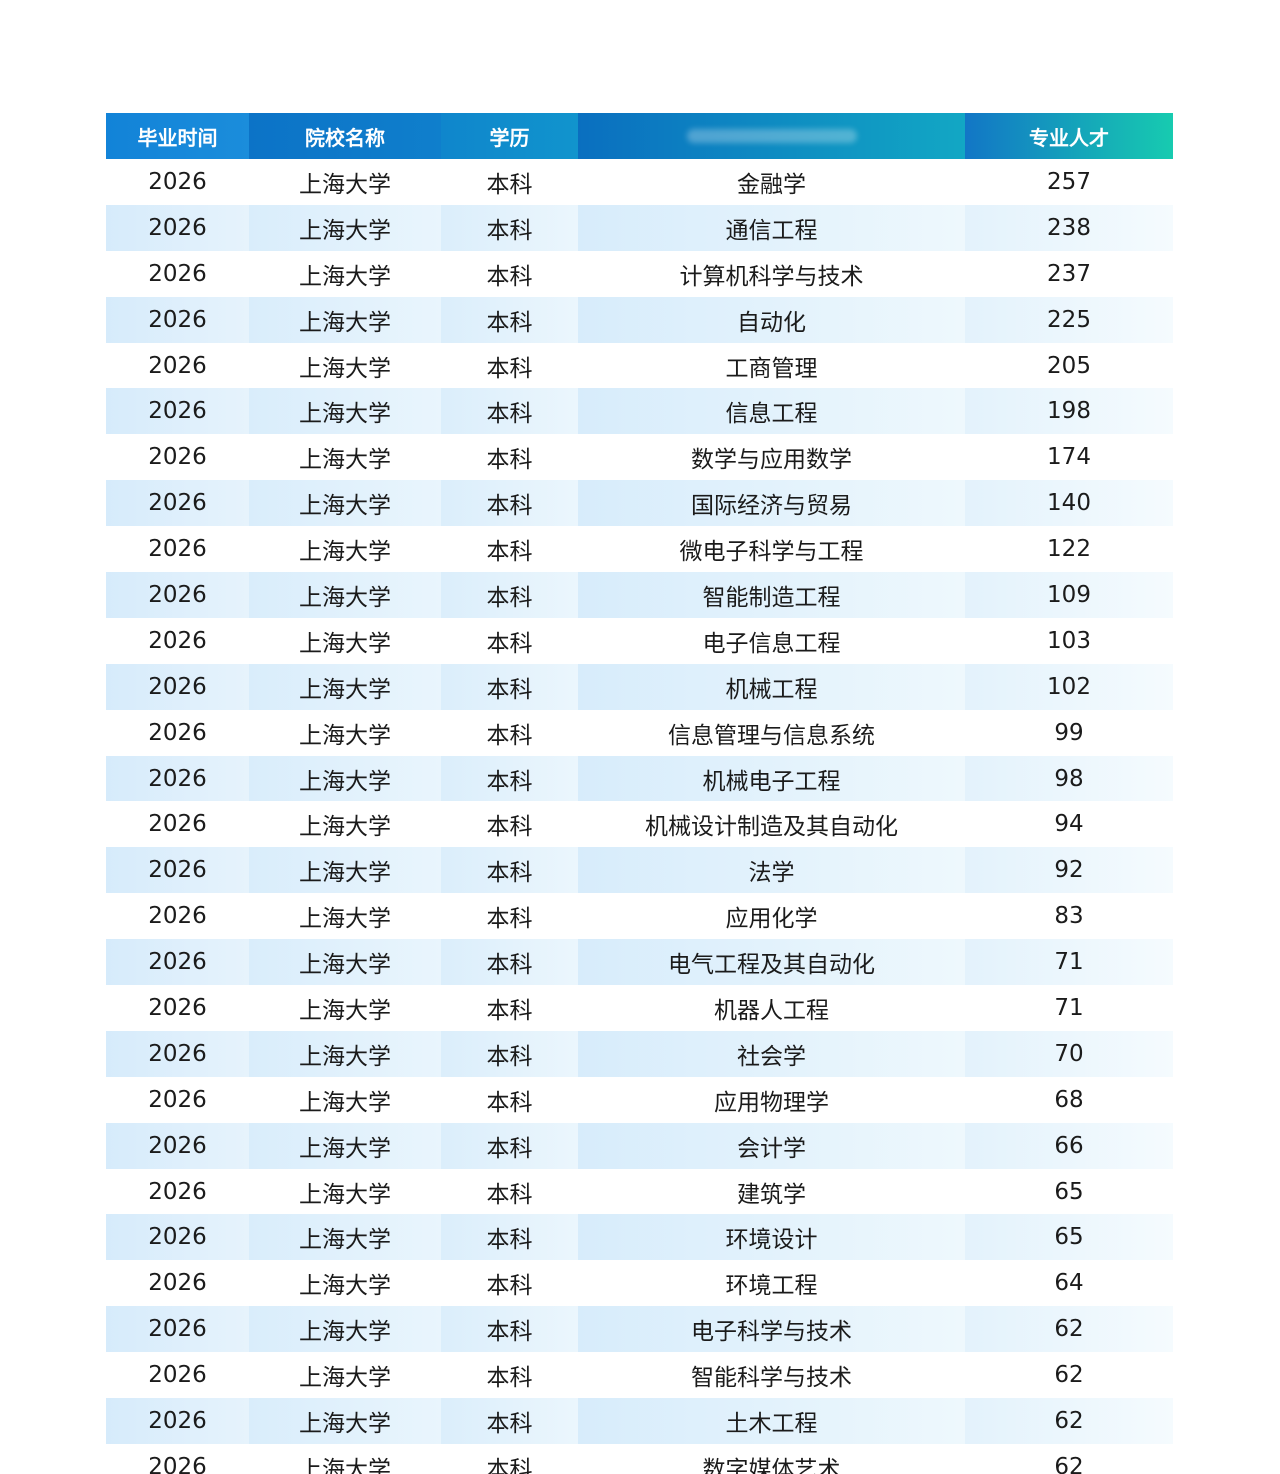  I want to click on cell-major: 通信工程, so click(771, 227).